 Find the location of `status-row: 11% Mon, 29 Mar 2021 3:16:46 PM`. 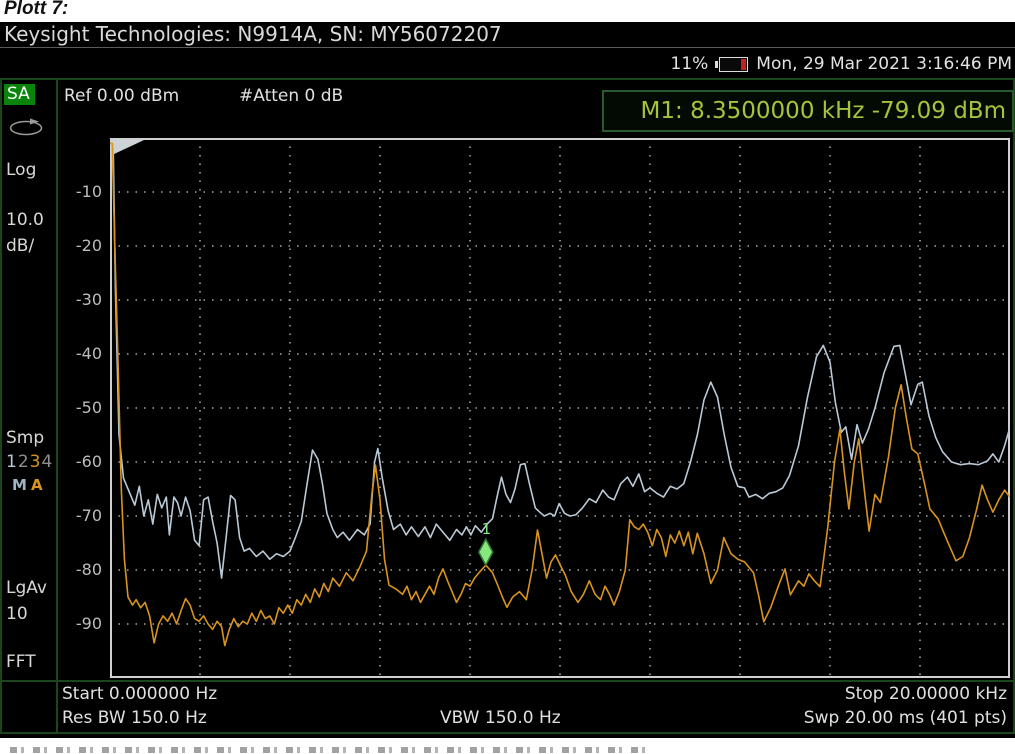

status-row: 11% Mon, 29 Mar 2021 3:16:46 PM is located at coordinates (842, 64).